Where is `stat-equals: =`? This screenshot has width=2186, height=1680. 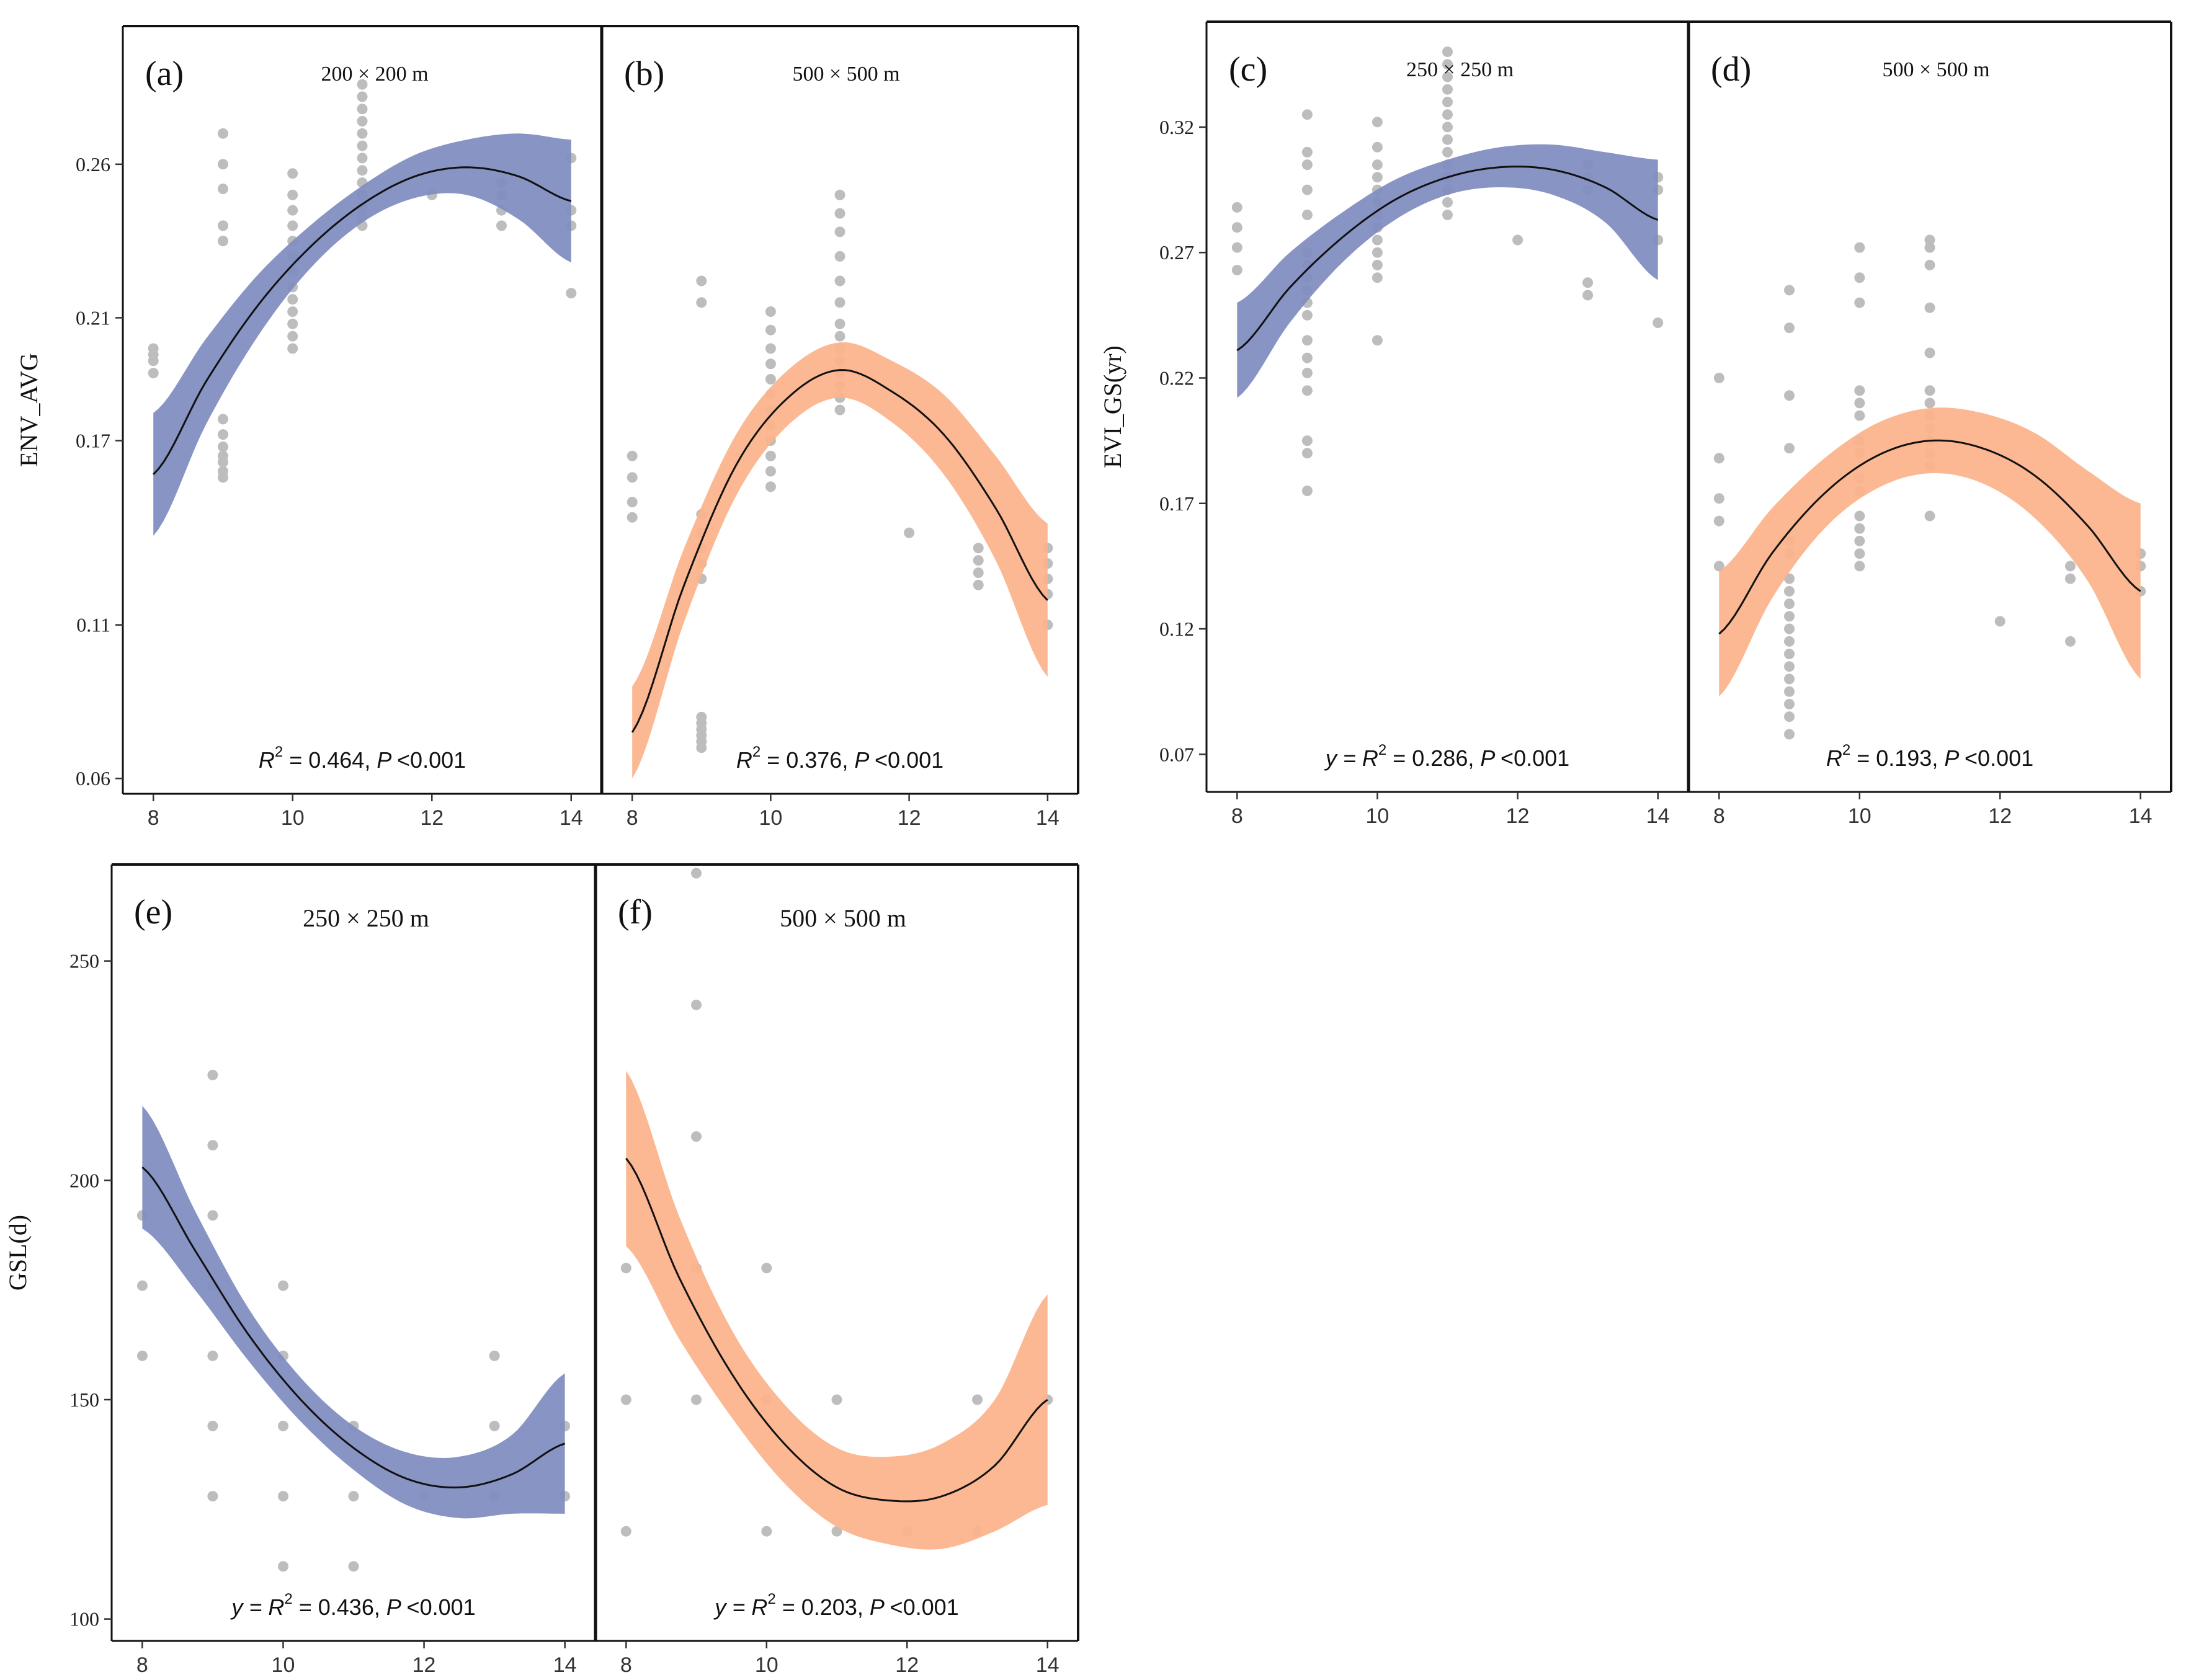
stat-equals: = is located at coordinates (296, 760).